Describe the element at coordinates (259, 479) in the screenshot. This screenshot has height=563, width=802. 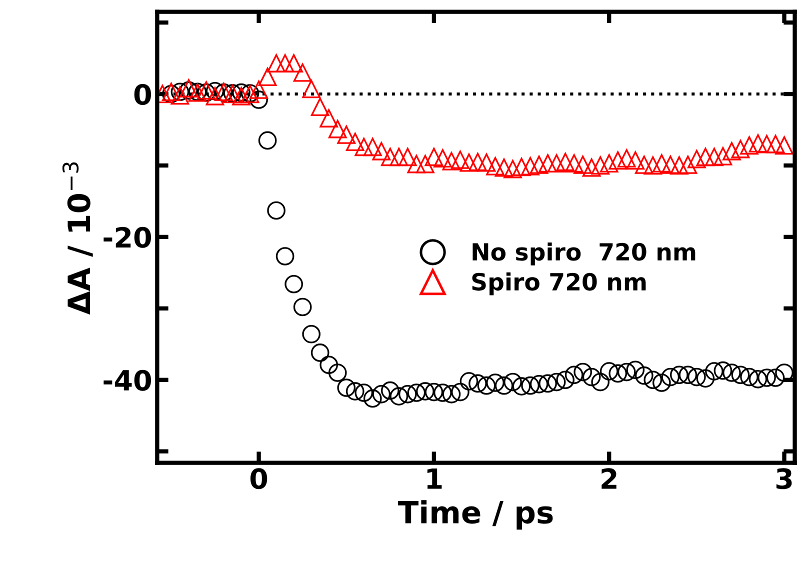
I see `x-tick-label: 0` at that location.